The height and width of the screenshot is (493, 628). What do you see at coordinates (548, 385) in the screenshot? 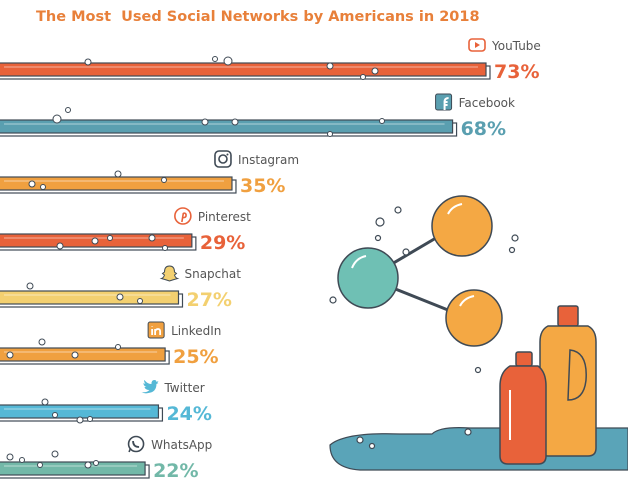
I see `bottles` at bounding box center [548, 385].